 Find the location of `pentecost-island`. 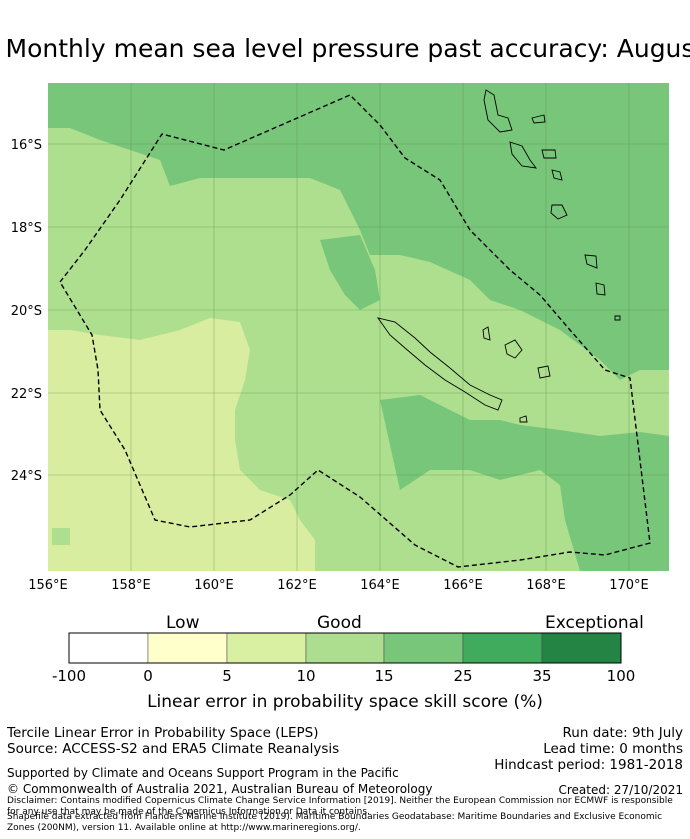

pentecost-island is located at coordinates (549, 154).